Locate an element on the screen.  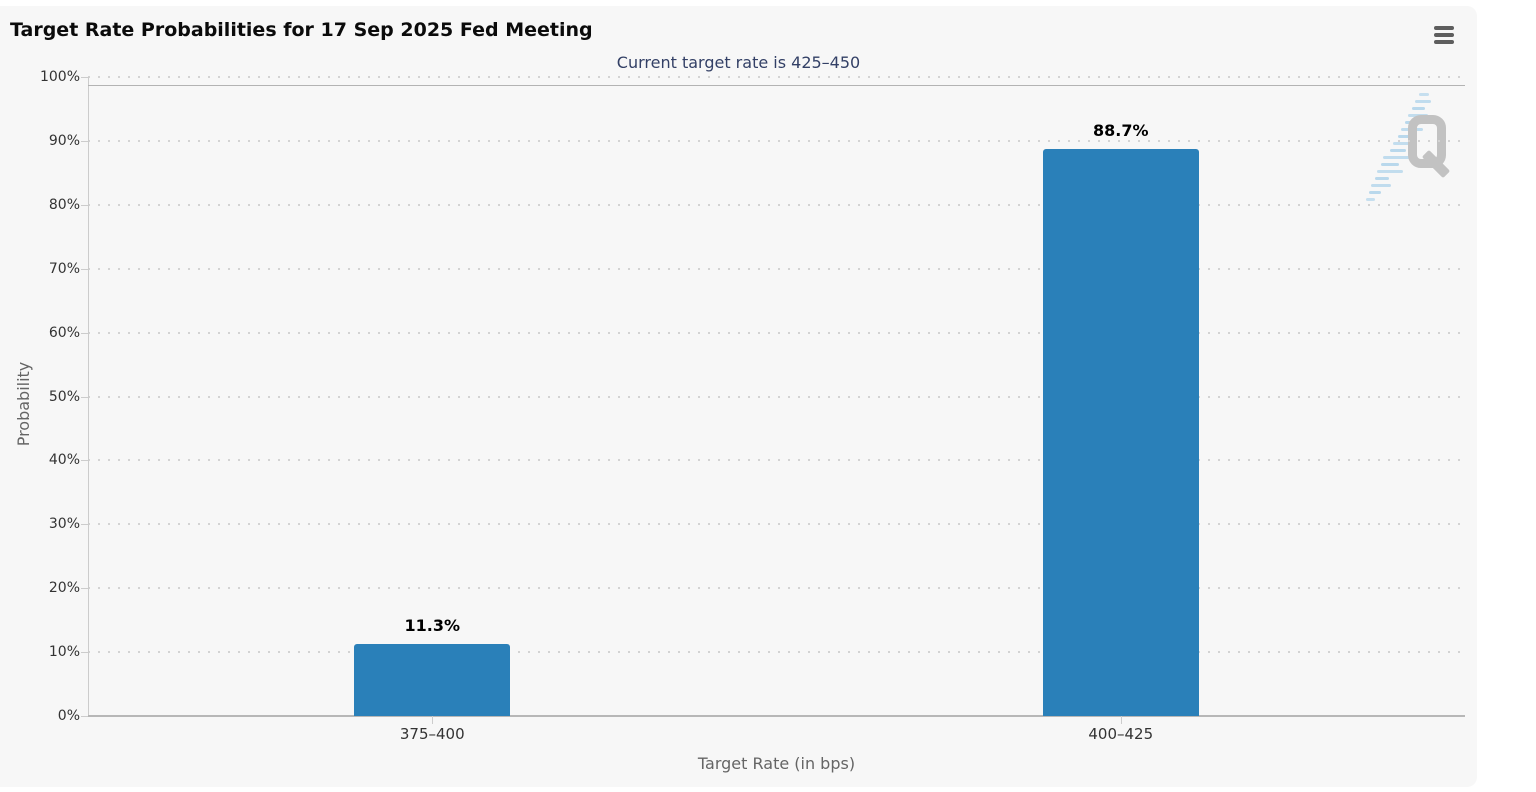
y-tick-label: 40% is located at coordinates (64, 460).